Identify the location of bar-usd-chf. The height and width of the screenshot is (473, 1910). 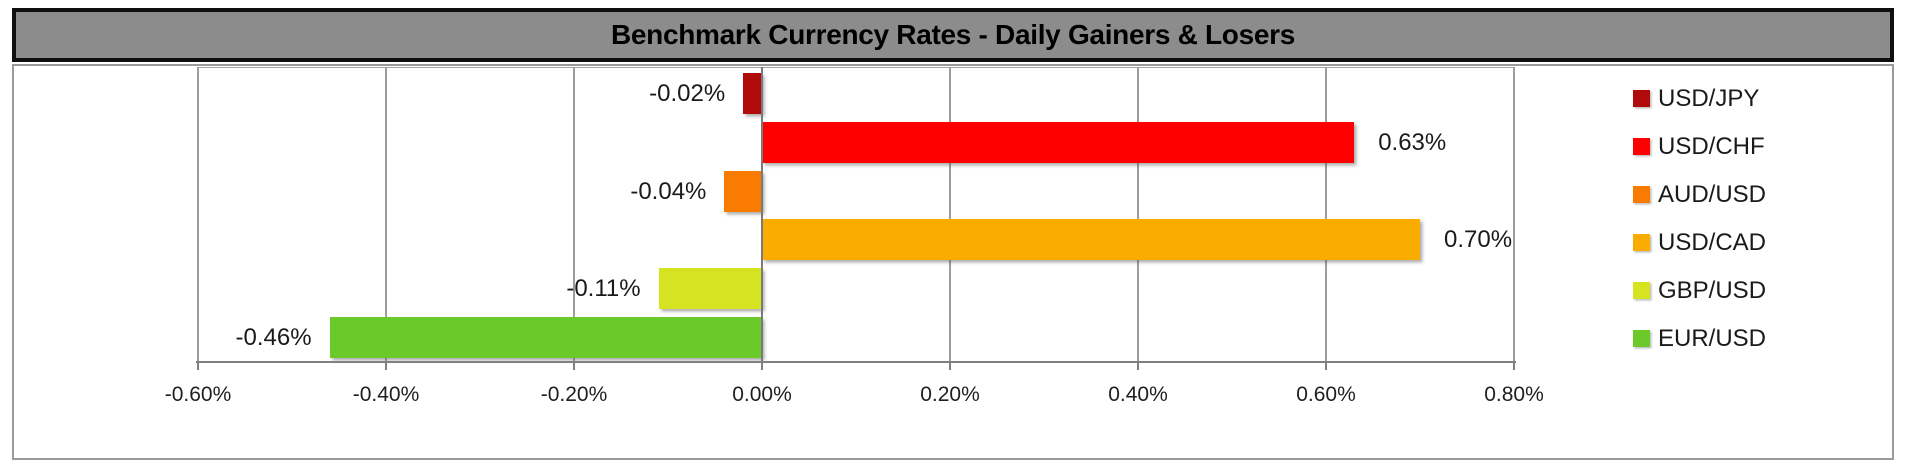
(1058, 142).